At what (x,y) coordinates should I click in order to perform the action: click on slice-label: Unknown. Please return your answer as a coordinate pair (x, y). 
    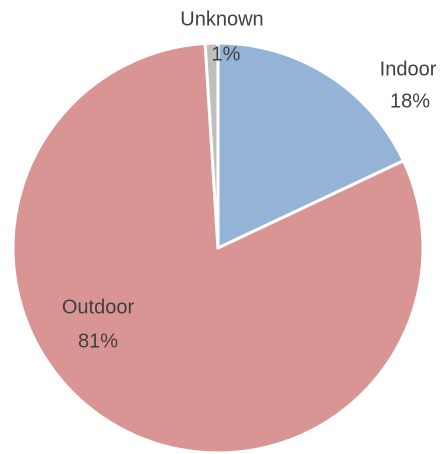
    Looking at the image, I should click on (221, 19).